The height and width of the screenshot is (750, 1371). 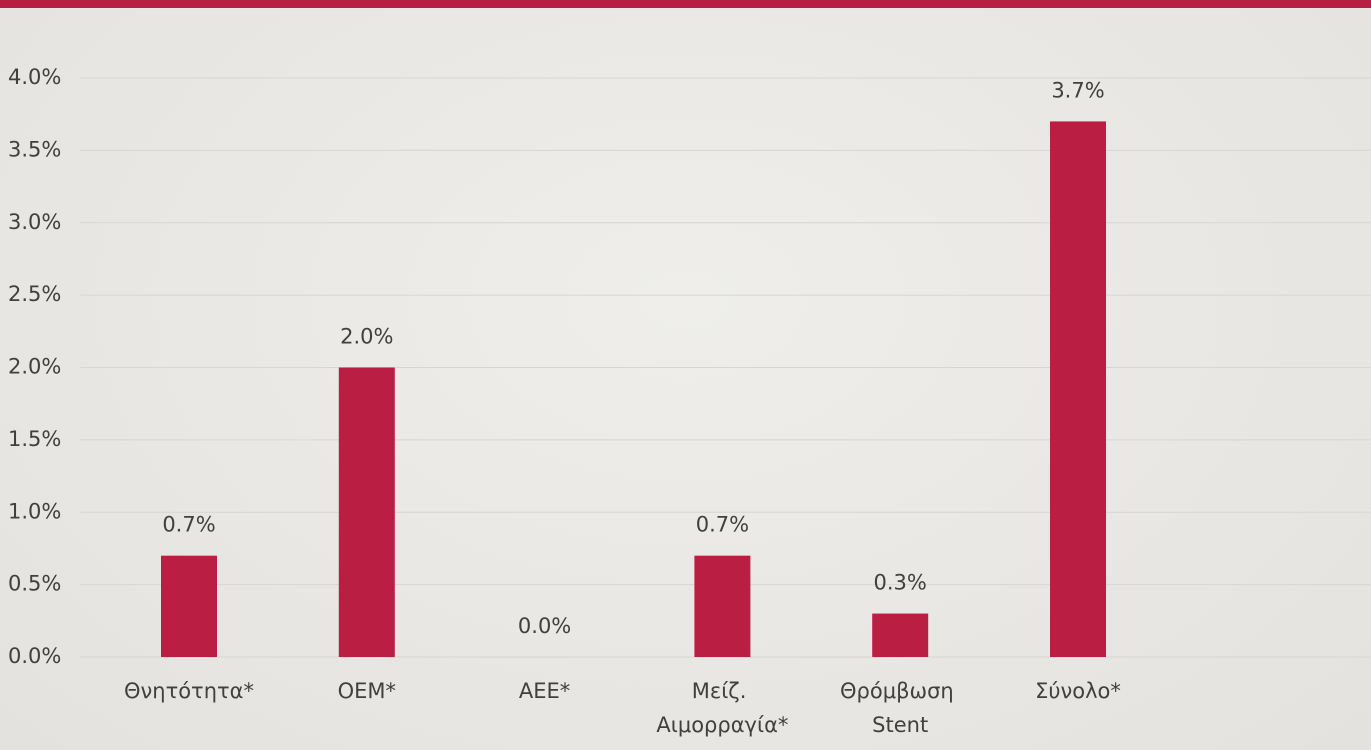 What do you see at coordinates (366, 337) in the screenshot?
I see `value-label: 2.0%` at bounding box center [366, 337].